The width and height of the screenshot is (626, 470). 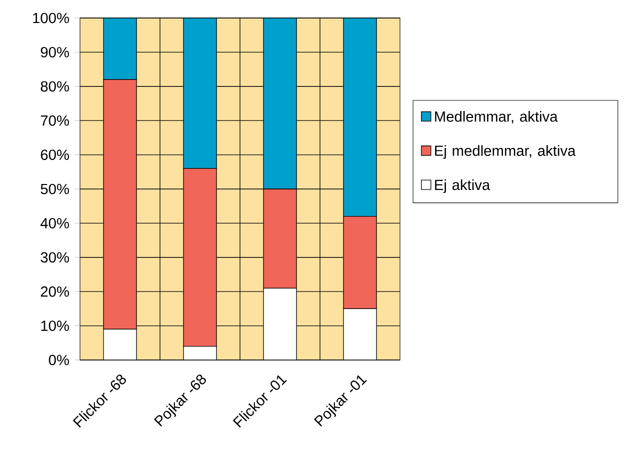 I want to click on y-tick-label: 30%, so click(x=54, y=257).